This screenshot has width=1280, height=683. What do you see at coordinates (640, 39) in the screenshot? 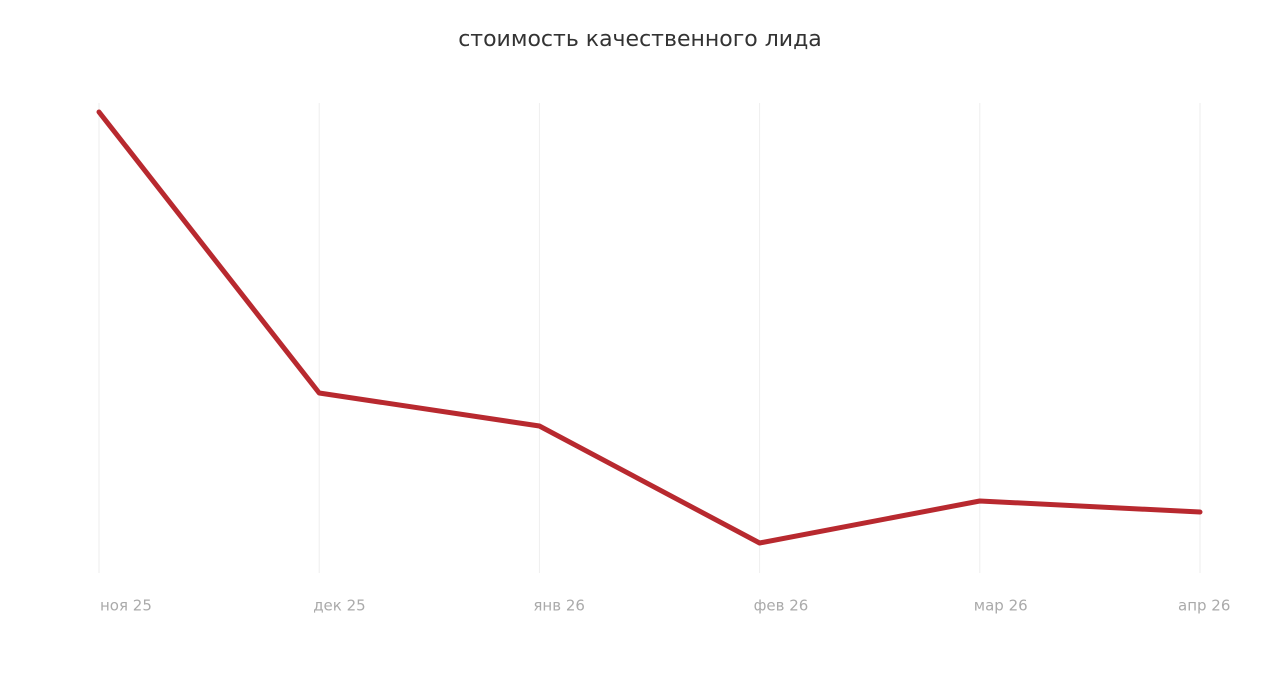
I see `chart-title: стоимость качественного лида` at bounding box center [640, 39].